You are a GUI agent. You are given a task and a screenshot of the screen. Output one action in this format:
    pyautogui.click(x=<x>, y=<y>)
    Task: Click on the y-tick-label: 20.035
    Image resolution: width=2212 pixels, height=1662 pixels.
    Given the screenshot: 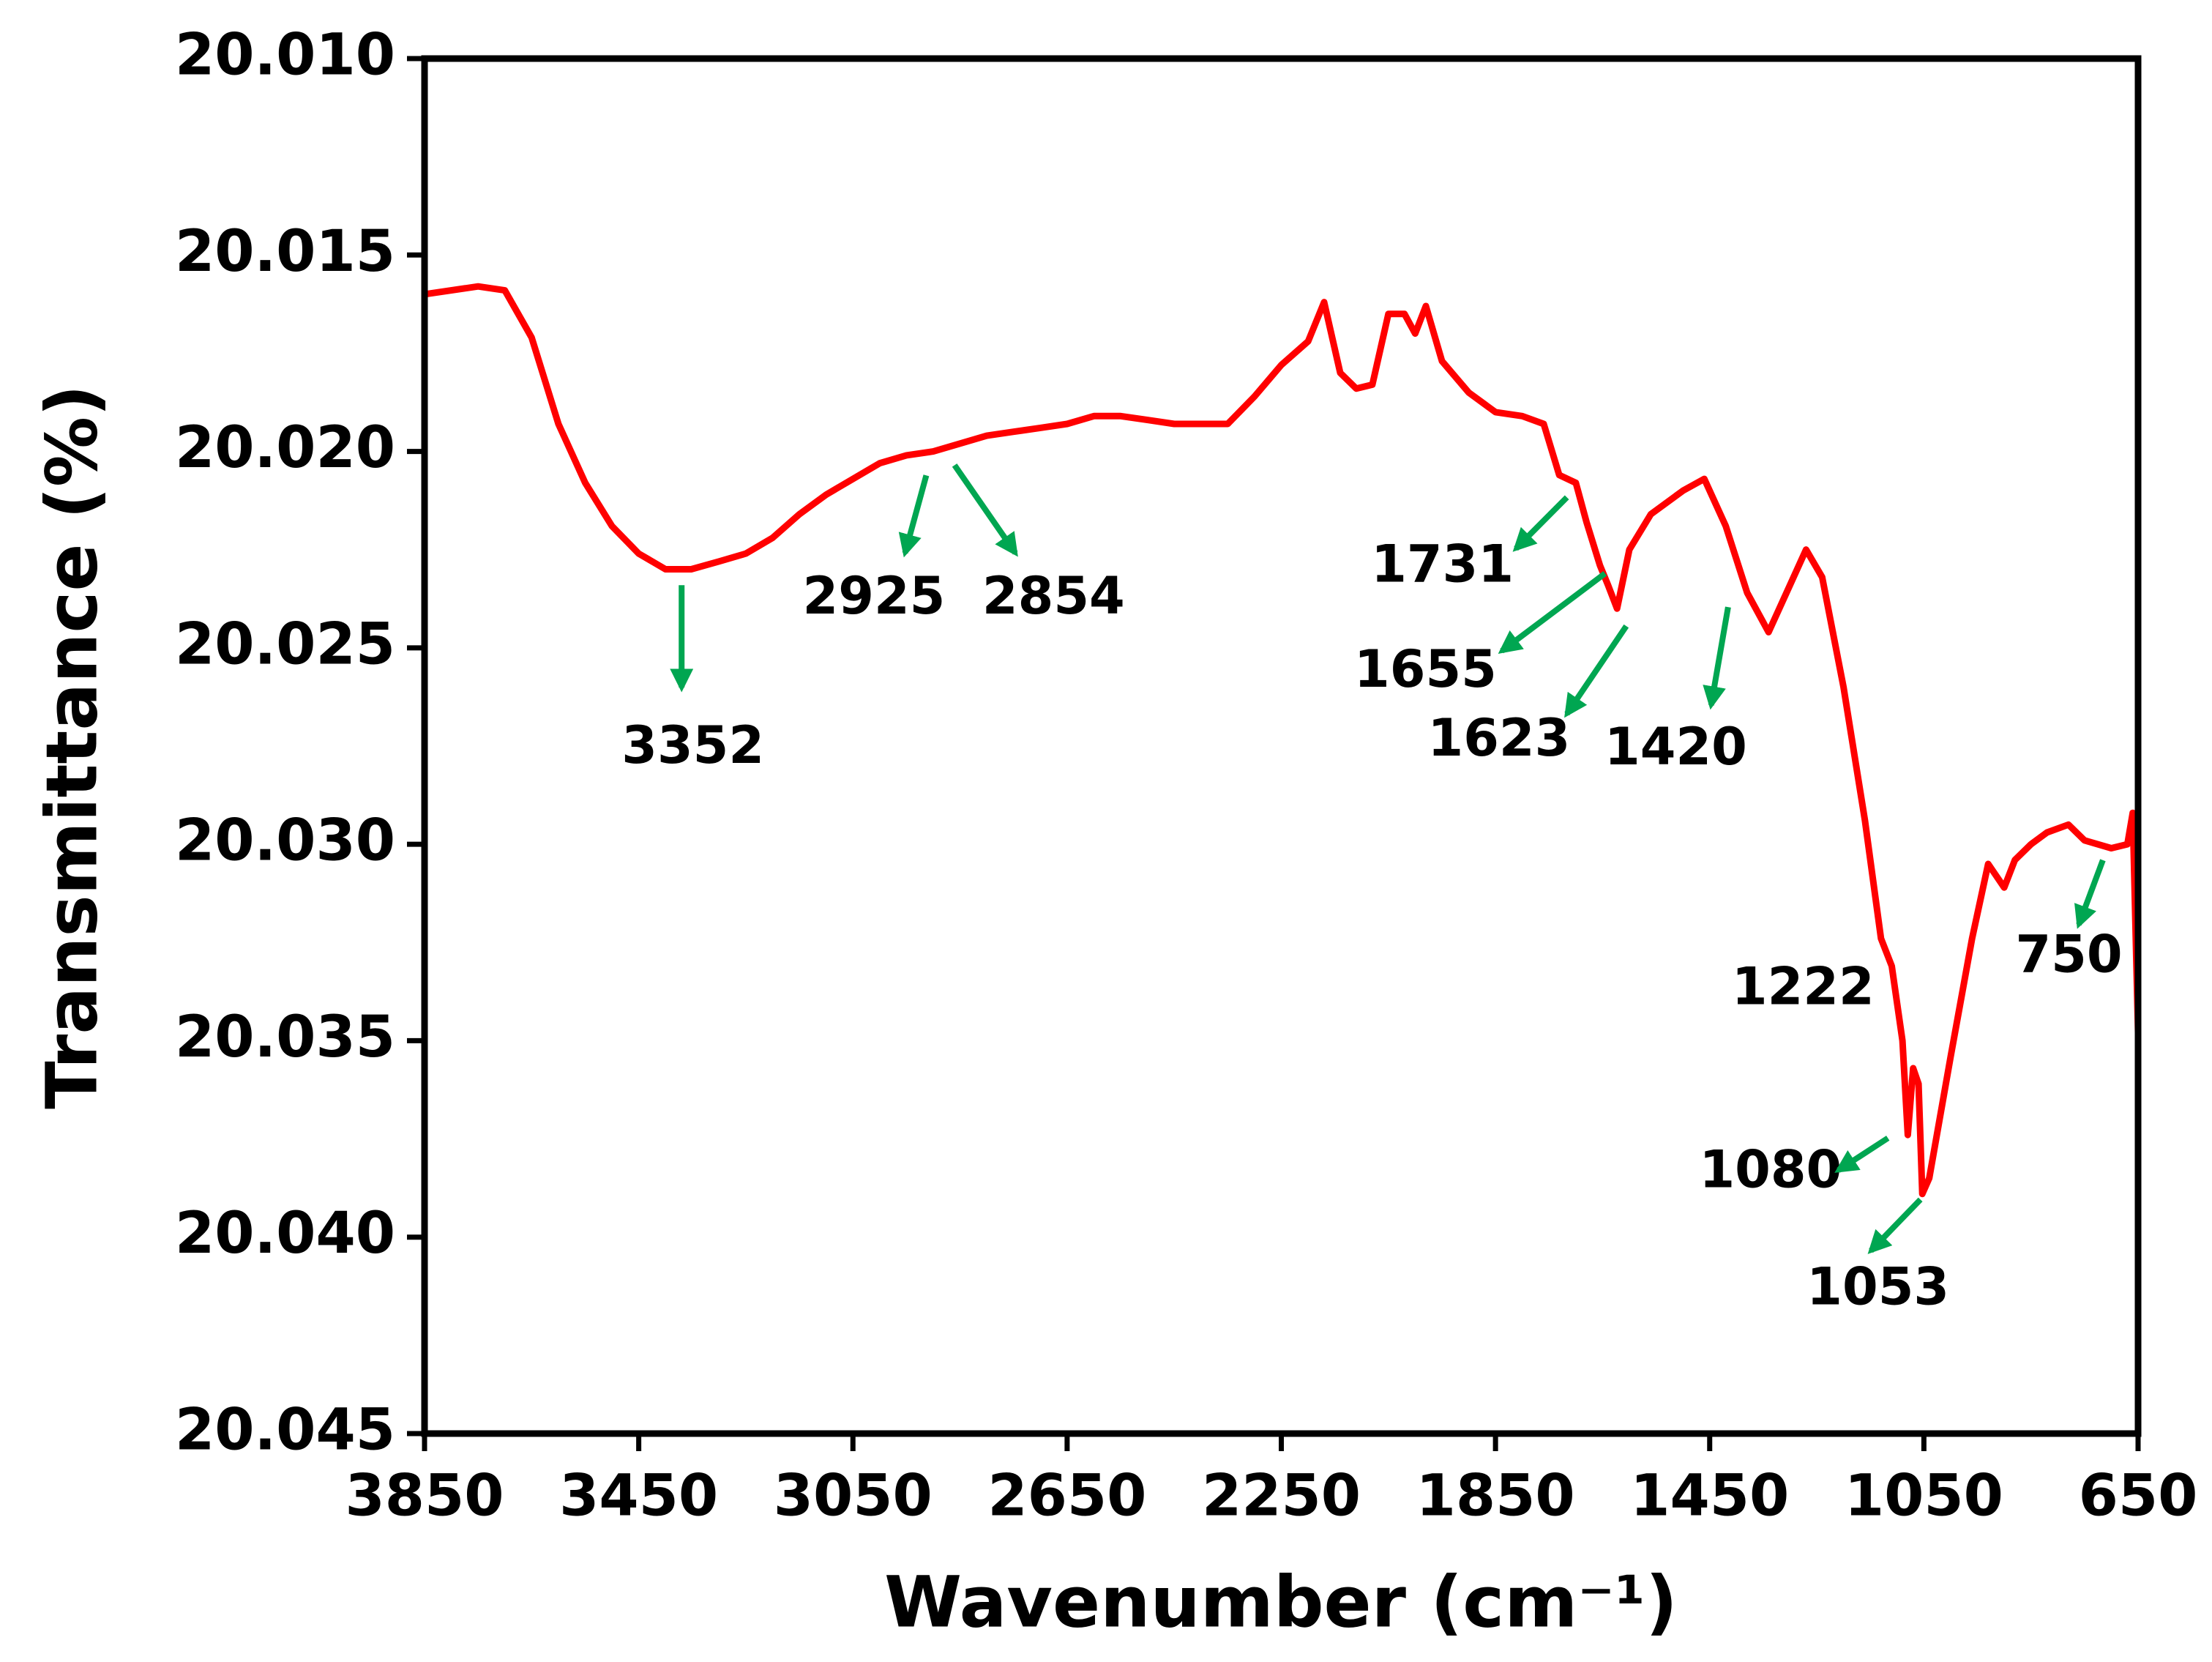 What is the action you would take?
    pyautogui.click(x=285, y=1037)
    